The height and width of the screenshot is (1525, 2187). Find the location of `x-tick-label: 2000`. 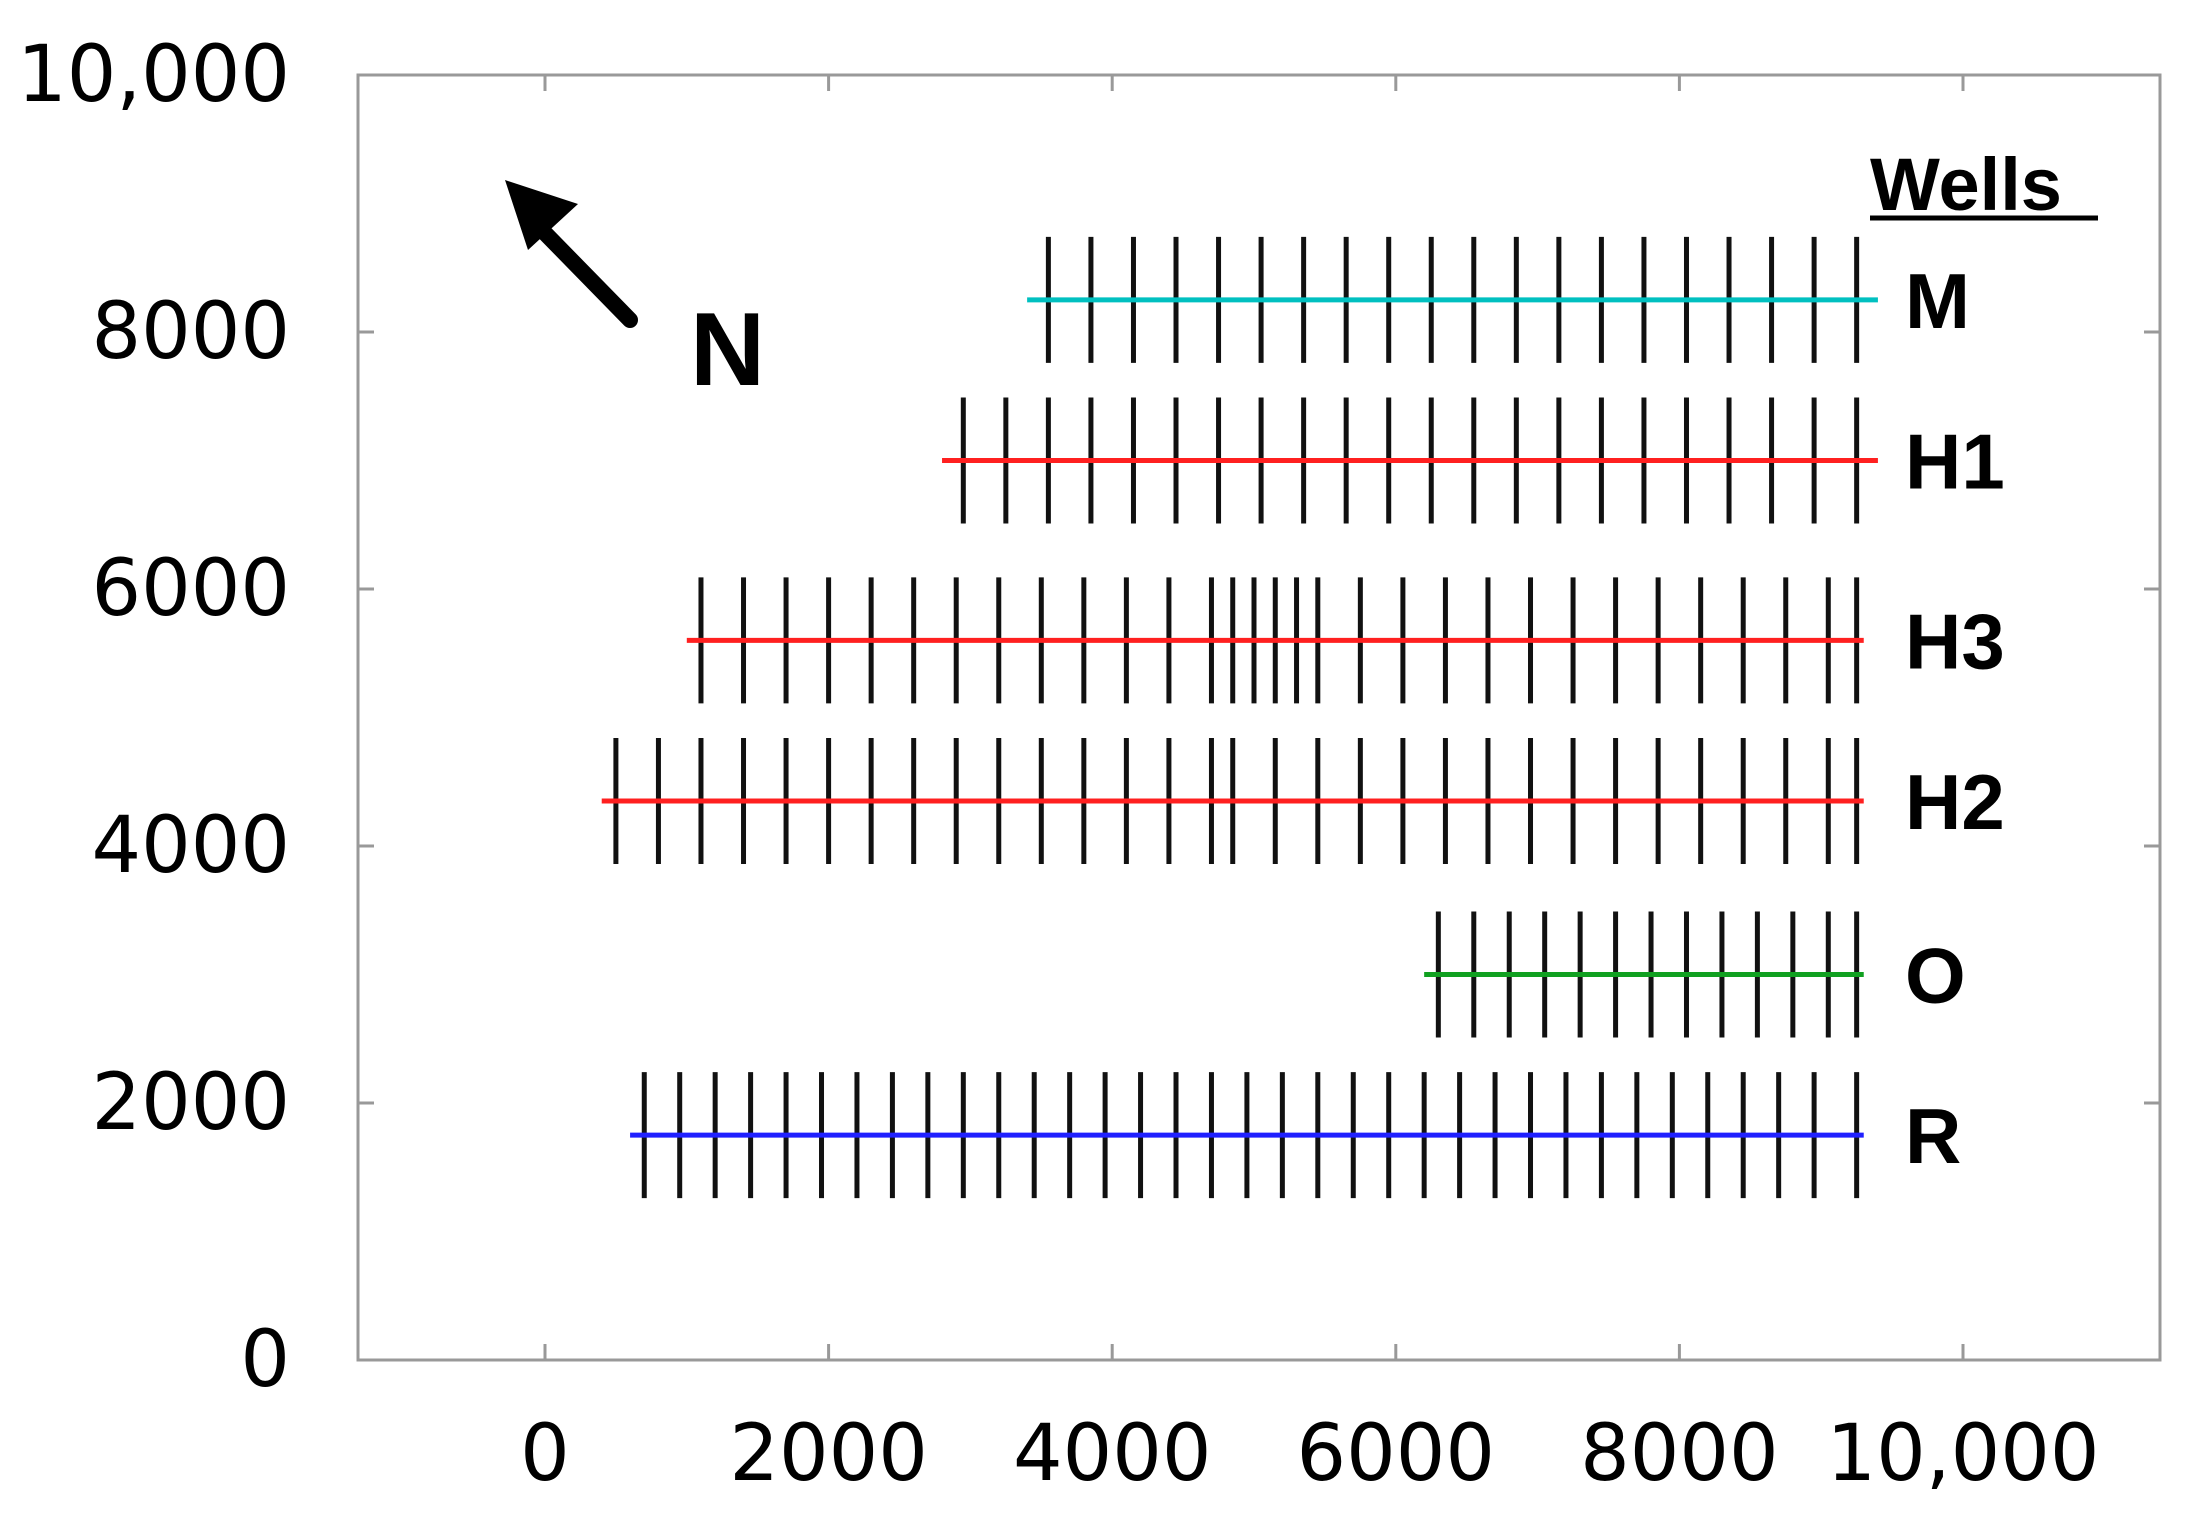

x-tick-label: 2000 is located at coordinates (828, 1454).